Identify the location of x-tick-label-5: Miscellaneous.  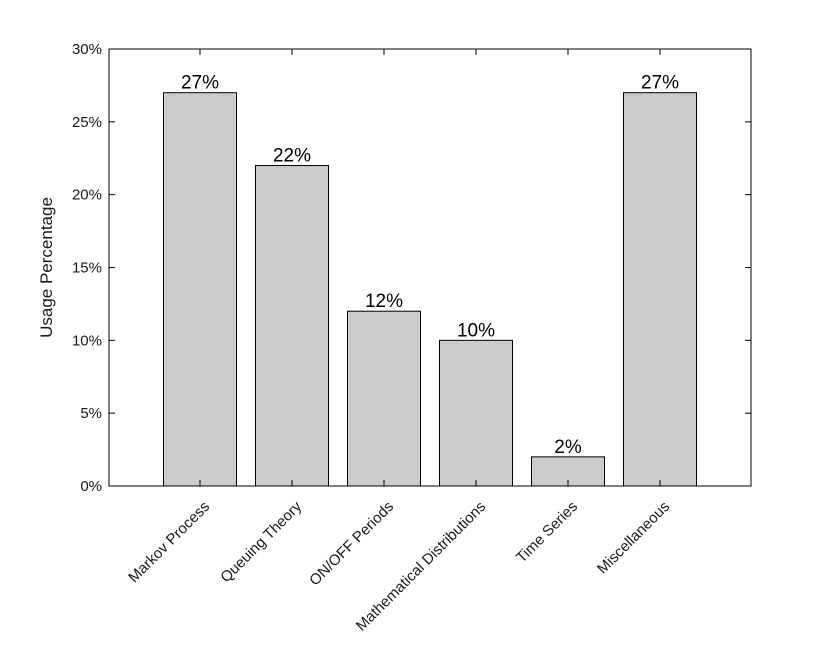
(633, 537).